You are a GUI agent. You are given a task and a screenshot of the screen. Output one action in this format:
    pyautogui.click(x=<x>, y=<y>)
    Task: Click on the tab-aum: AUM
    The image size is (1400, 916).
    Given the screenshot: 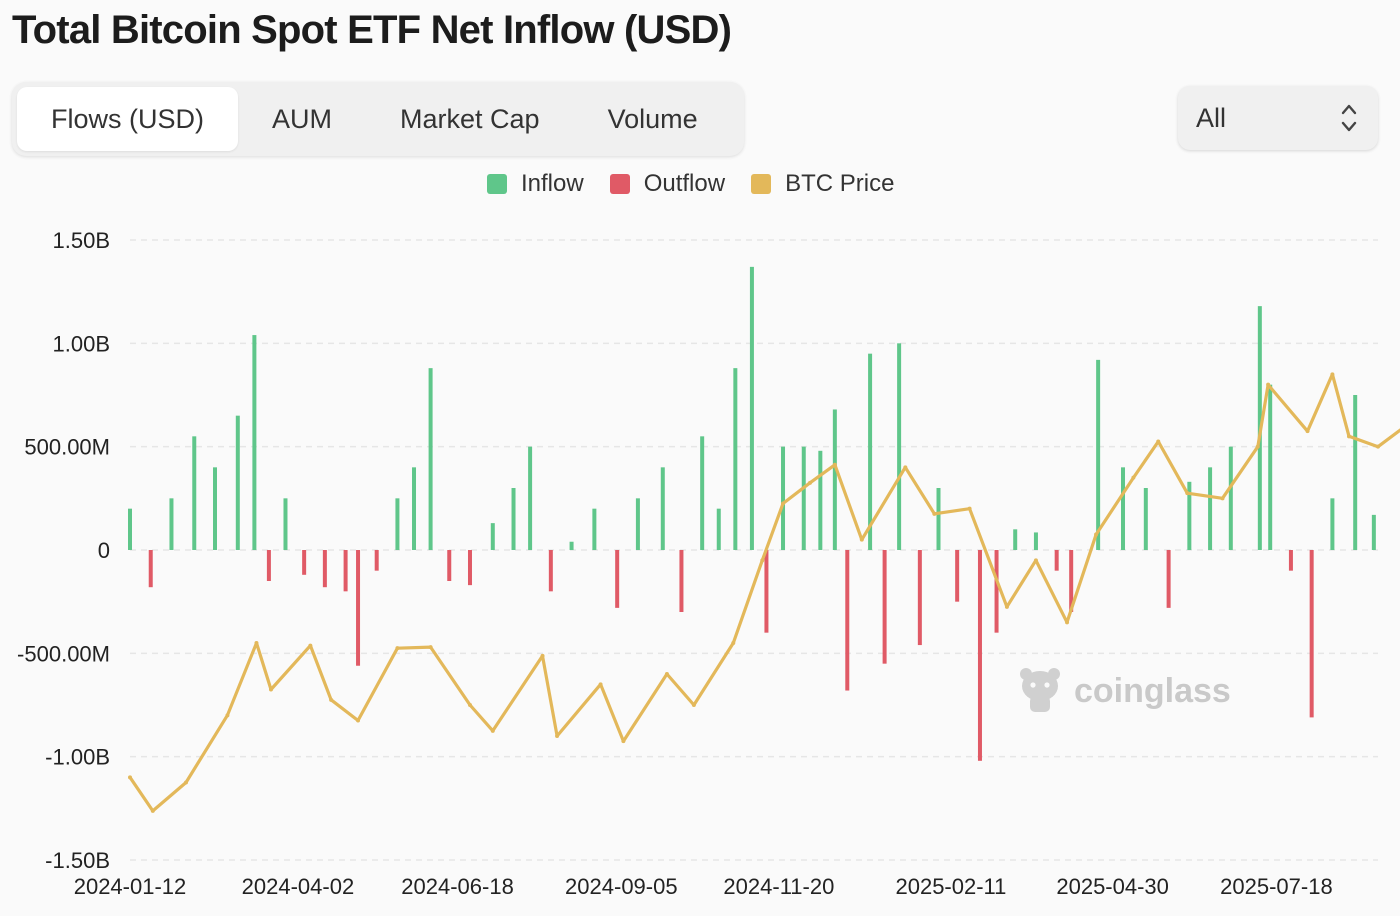 What is the action you would take?
    pyautogui.click(x=302, y=118)
    